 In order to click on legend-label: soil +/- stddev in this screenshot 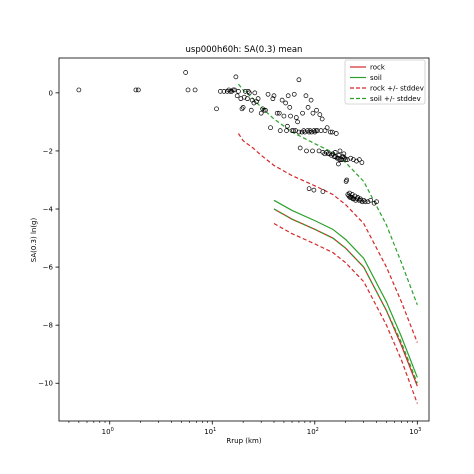, I will do `click(395, 99)`.